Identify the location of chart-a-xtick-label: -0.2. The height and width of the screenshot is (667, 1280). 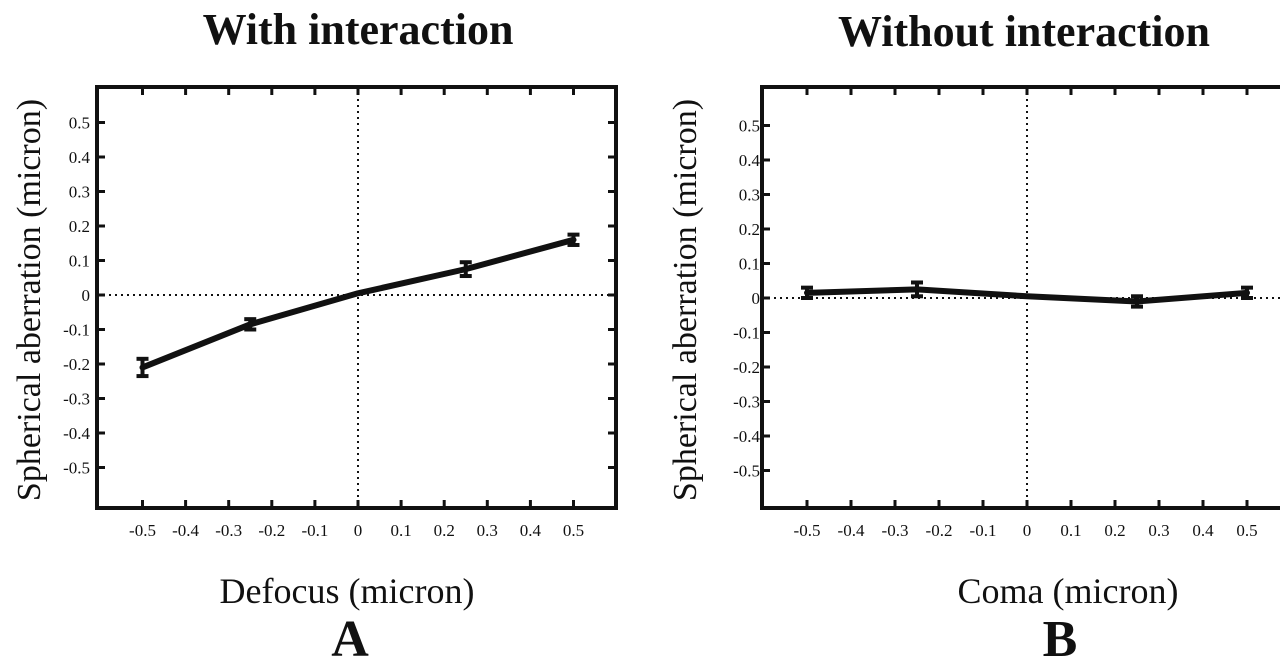
(271, 530).